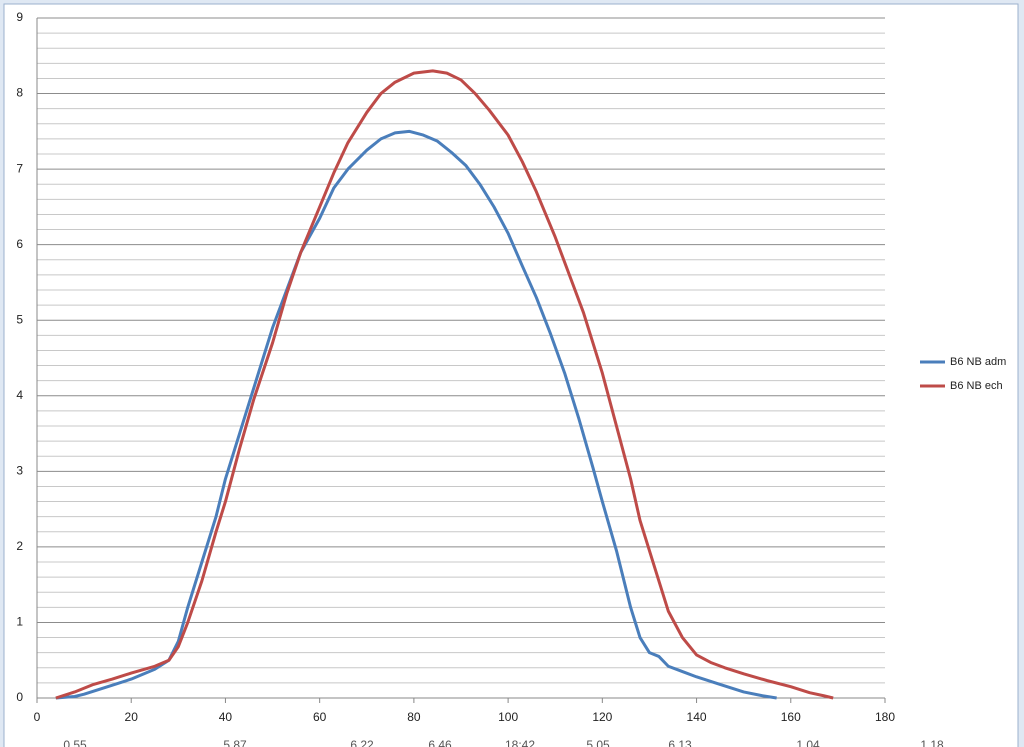 This screenshot has height=747, width=1024. What do you see at coordinates (75, 742) in the screenshot?
I see `footer-label: 0.55` at bounding box center [75, 742].